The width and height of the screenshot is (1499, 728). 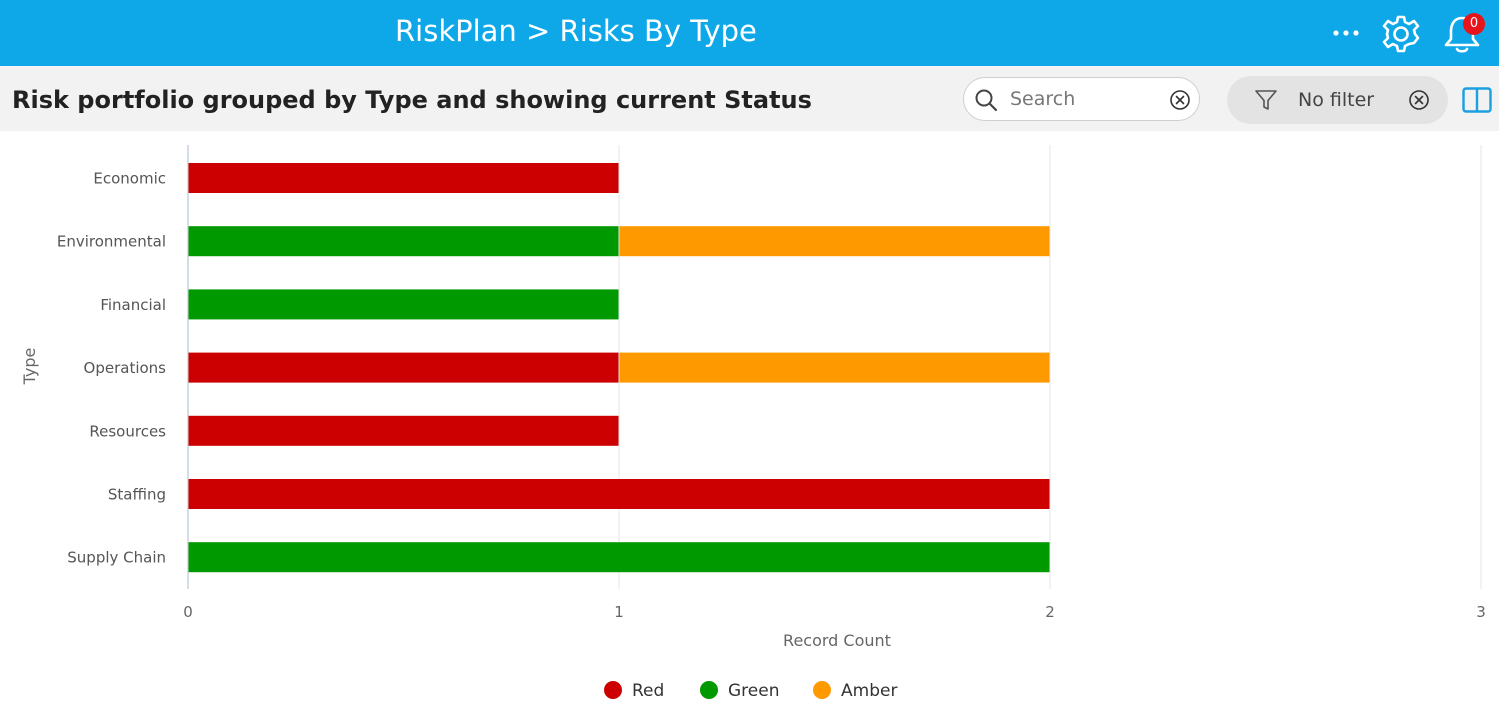 I want to click on side-panel-icon, so click(x=1477, y=100).